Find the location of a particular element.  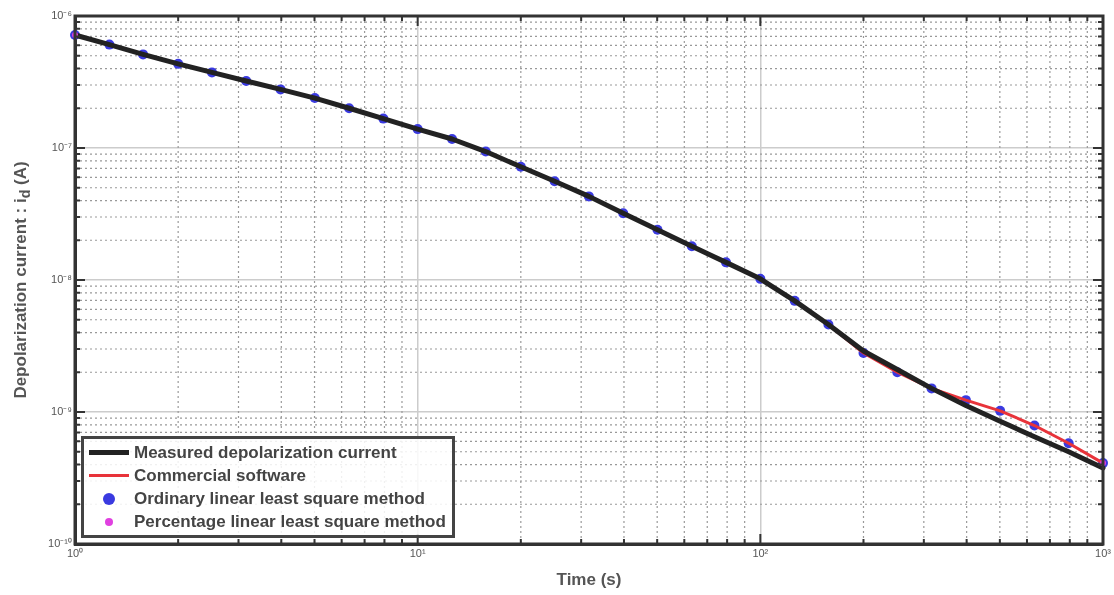

legend-label: Measured depolarization current is located at coordinates (265, 452).